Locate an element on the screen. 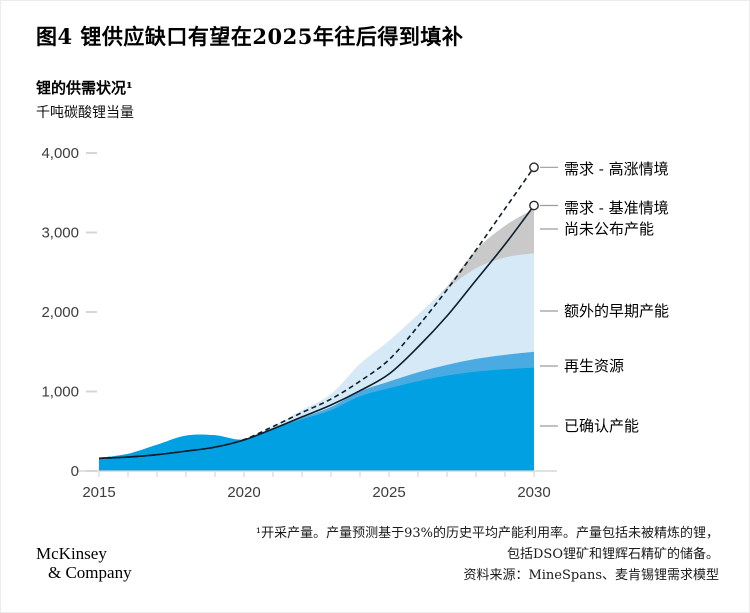 The height and width of the screenshot is (613, 750). x-tick-label: 2030 is located at coordinates (533, 492).